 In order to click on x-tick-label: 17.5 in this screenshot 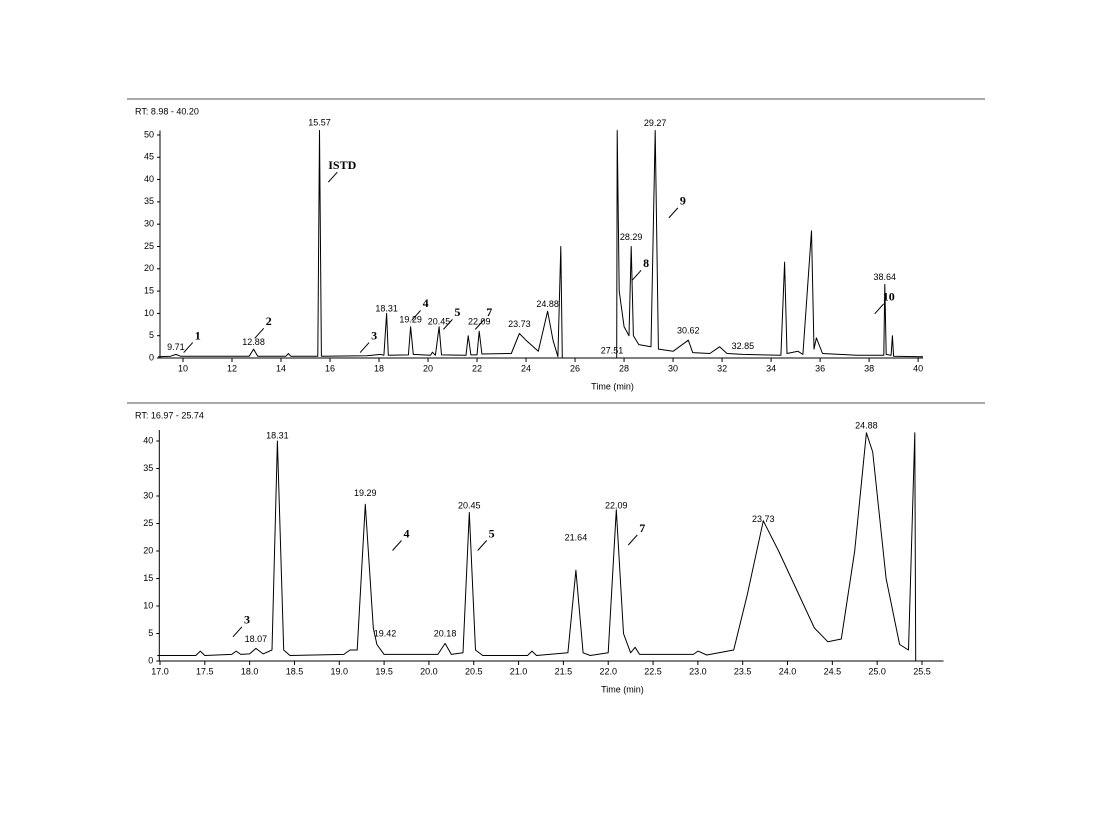, I will do `click(205, 671)`.